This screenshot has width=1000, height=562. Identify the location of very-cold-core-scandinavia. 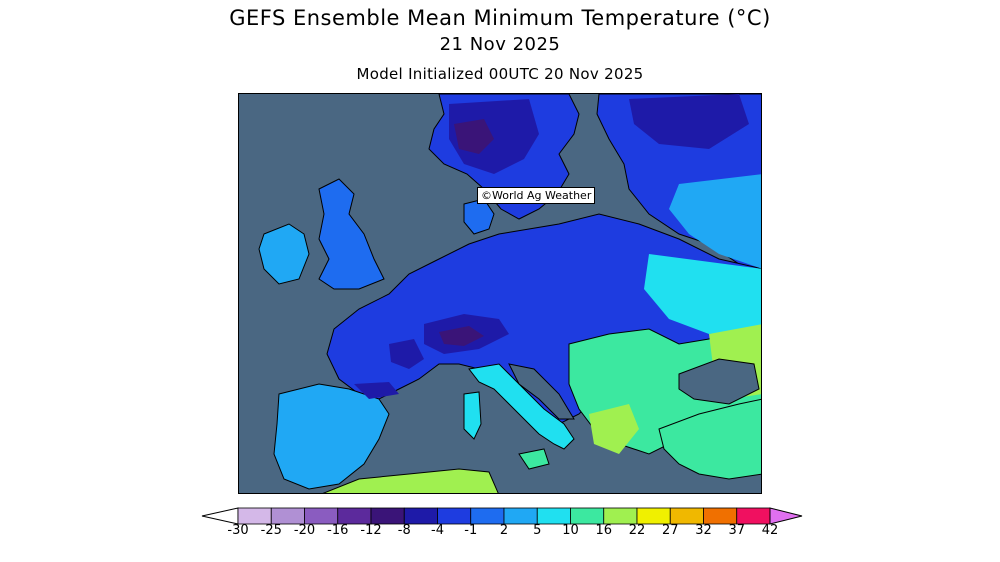
(474, 136).